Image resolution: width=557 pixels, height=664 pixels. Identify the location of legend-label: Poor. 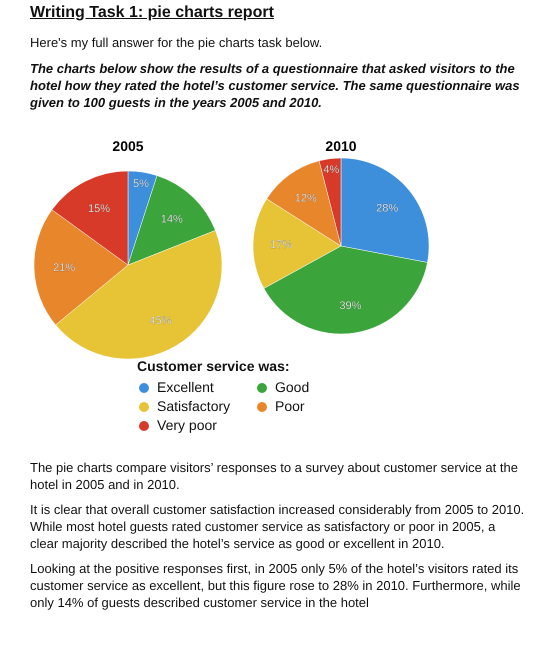
(290, 406).